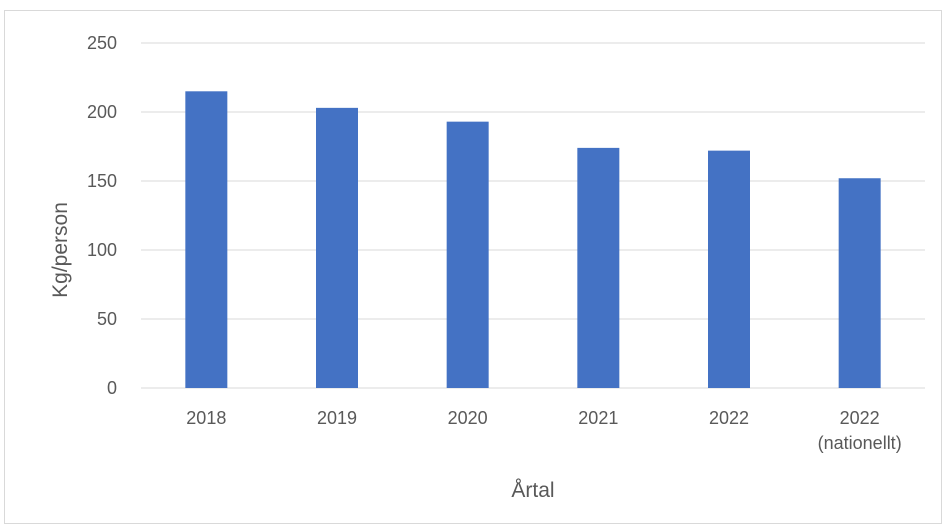 The height and width of the screenshot is (528, 947). Describe the element at coordinates (102, 250) in the screenshot. I see `y-tick-label: 100` at that location.